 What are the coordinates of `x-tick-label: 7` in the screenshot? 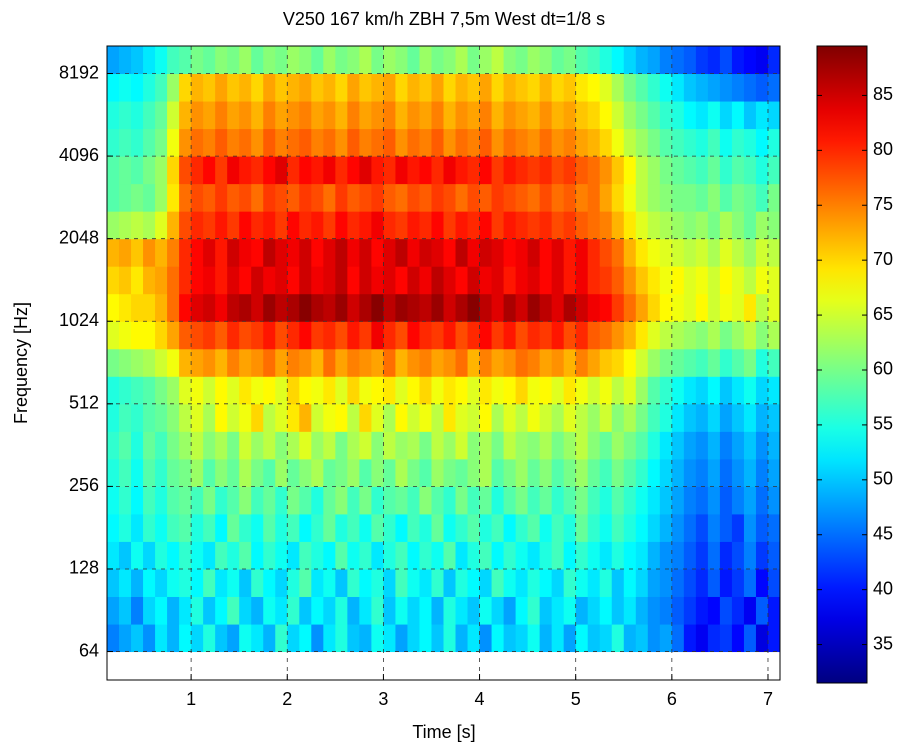 It's located at (768, 699).